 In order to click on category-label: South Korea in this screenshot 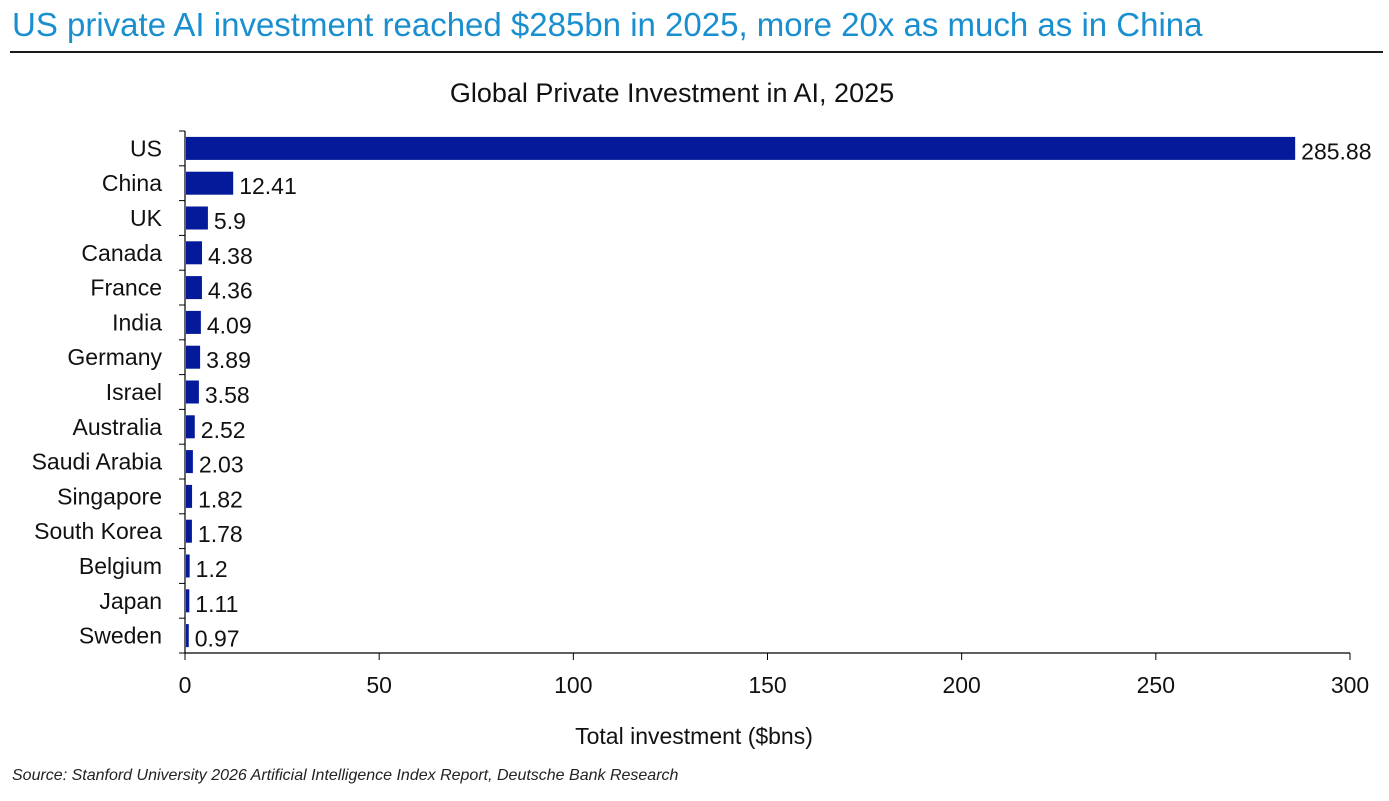, I will do `click(98, 531)`.